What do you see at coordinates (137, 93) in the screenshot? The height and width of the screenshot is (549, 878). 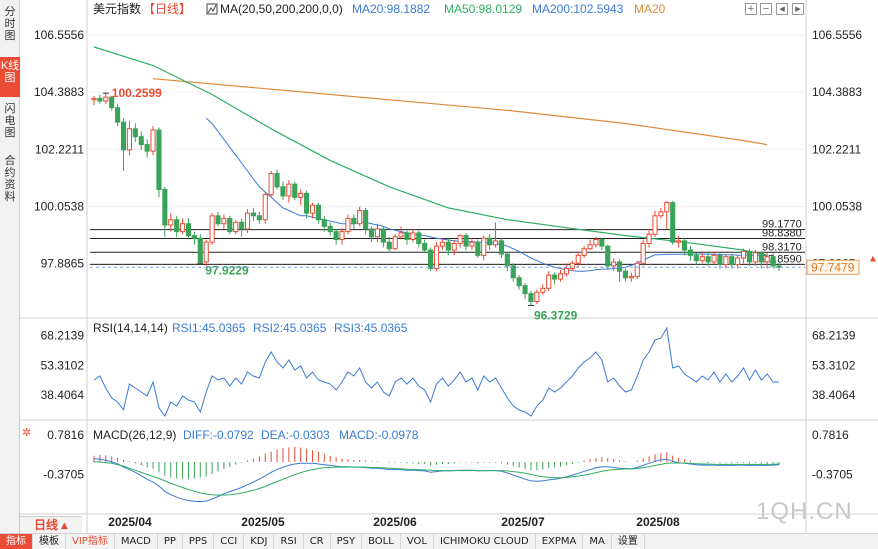 I see `high-label: 100.2599` at bounding box center [137, 93].